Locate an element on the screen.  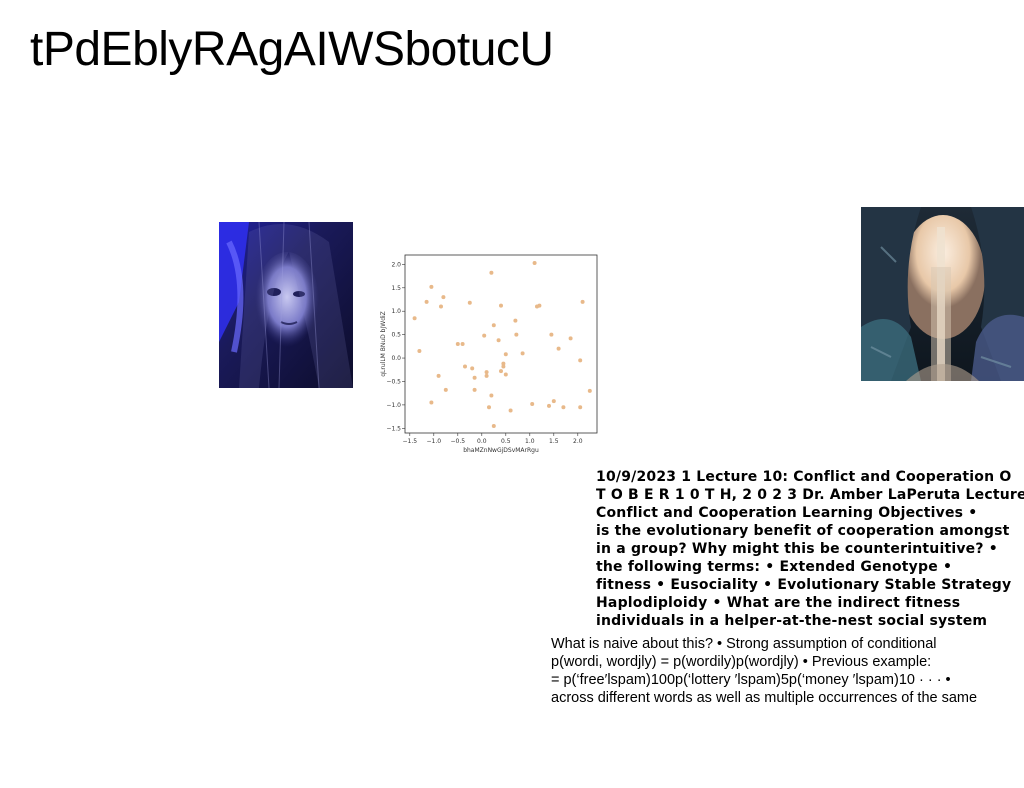
y-tick-label: −1.0 is located at coordinates (393, 405).